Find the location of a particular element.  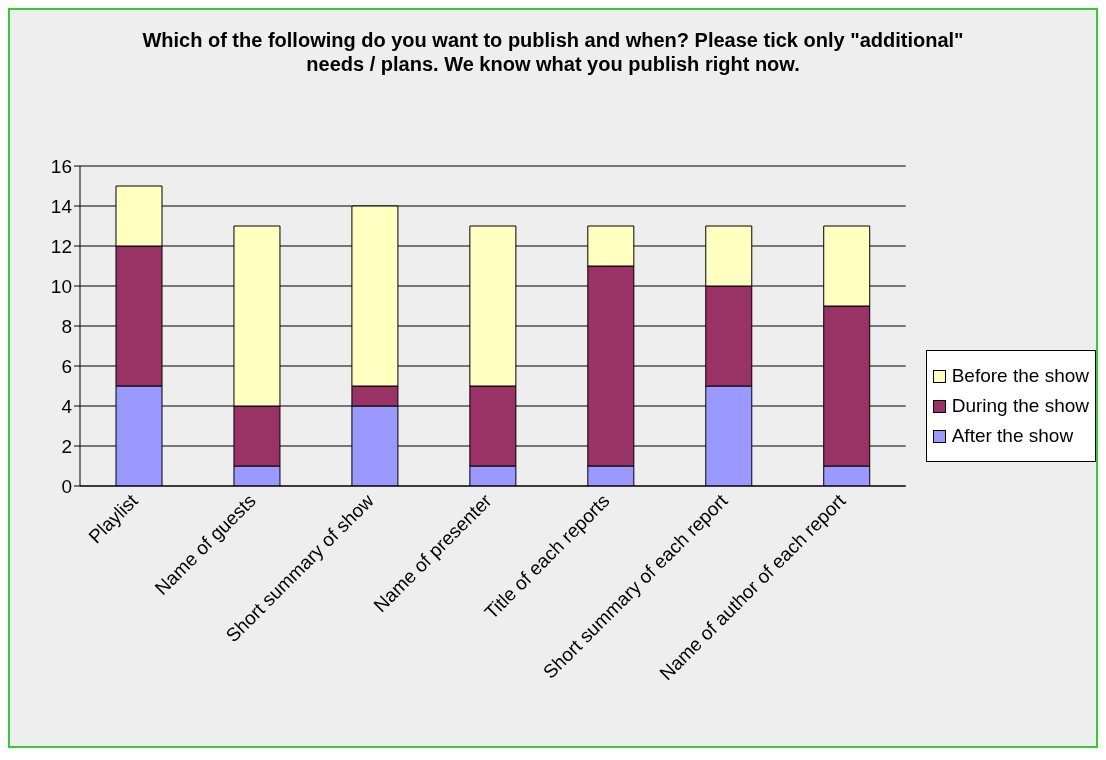

legend-label: After the show is located at coordinates (1012, 436).